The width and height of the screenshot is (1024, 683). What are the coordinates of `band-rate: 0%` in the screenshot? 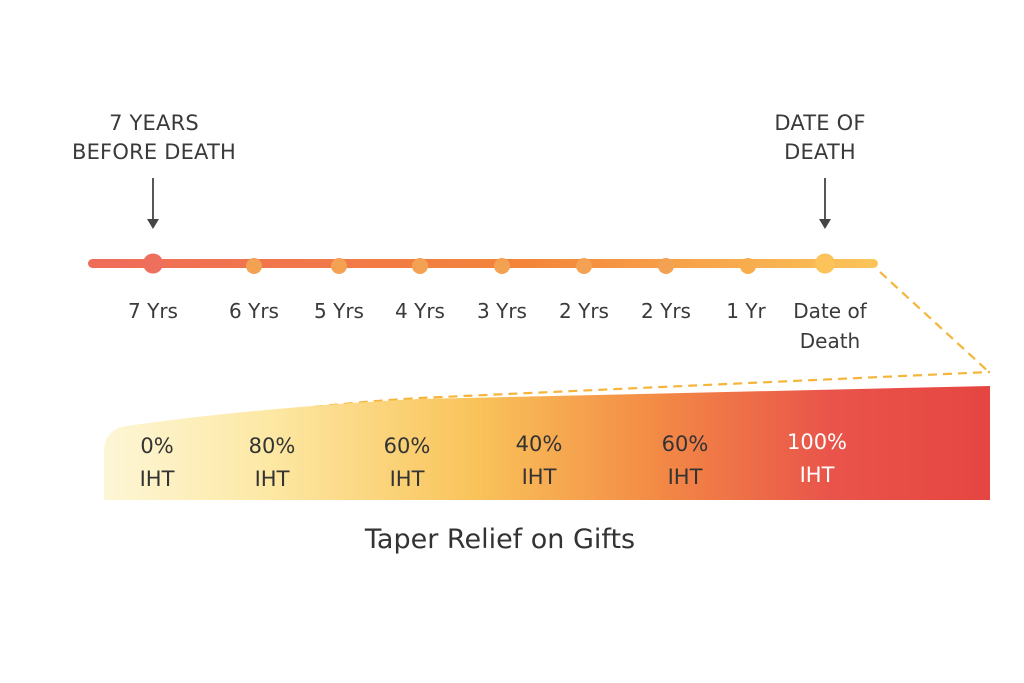 It's located at (157, 446).